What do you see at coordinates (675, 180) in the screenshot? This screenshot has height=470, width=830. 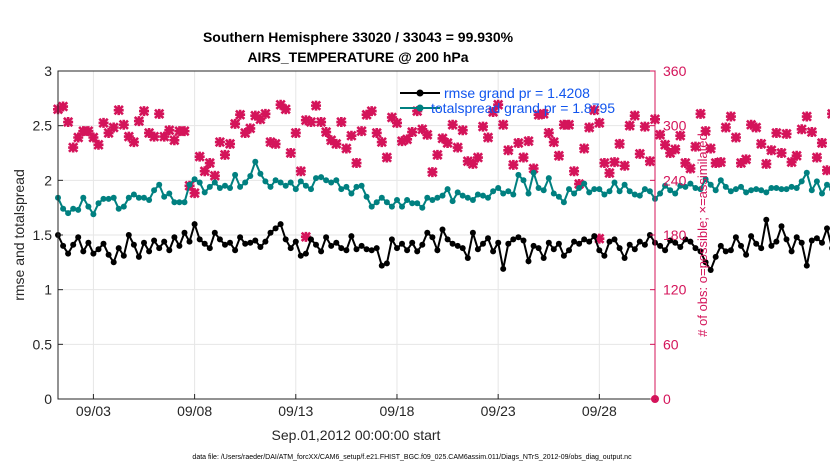 I see `y2-tick-label: 240` at bounding box center [675, 180].